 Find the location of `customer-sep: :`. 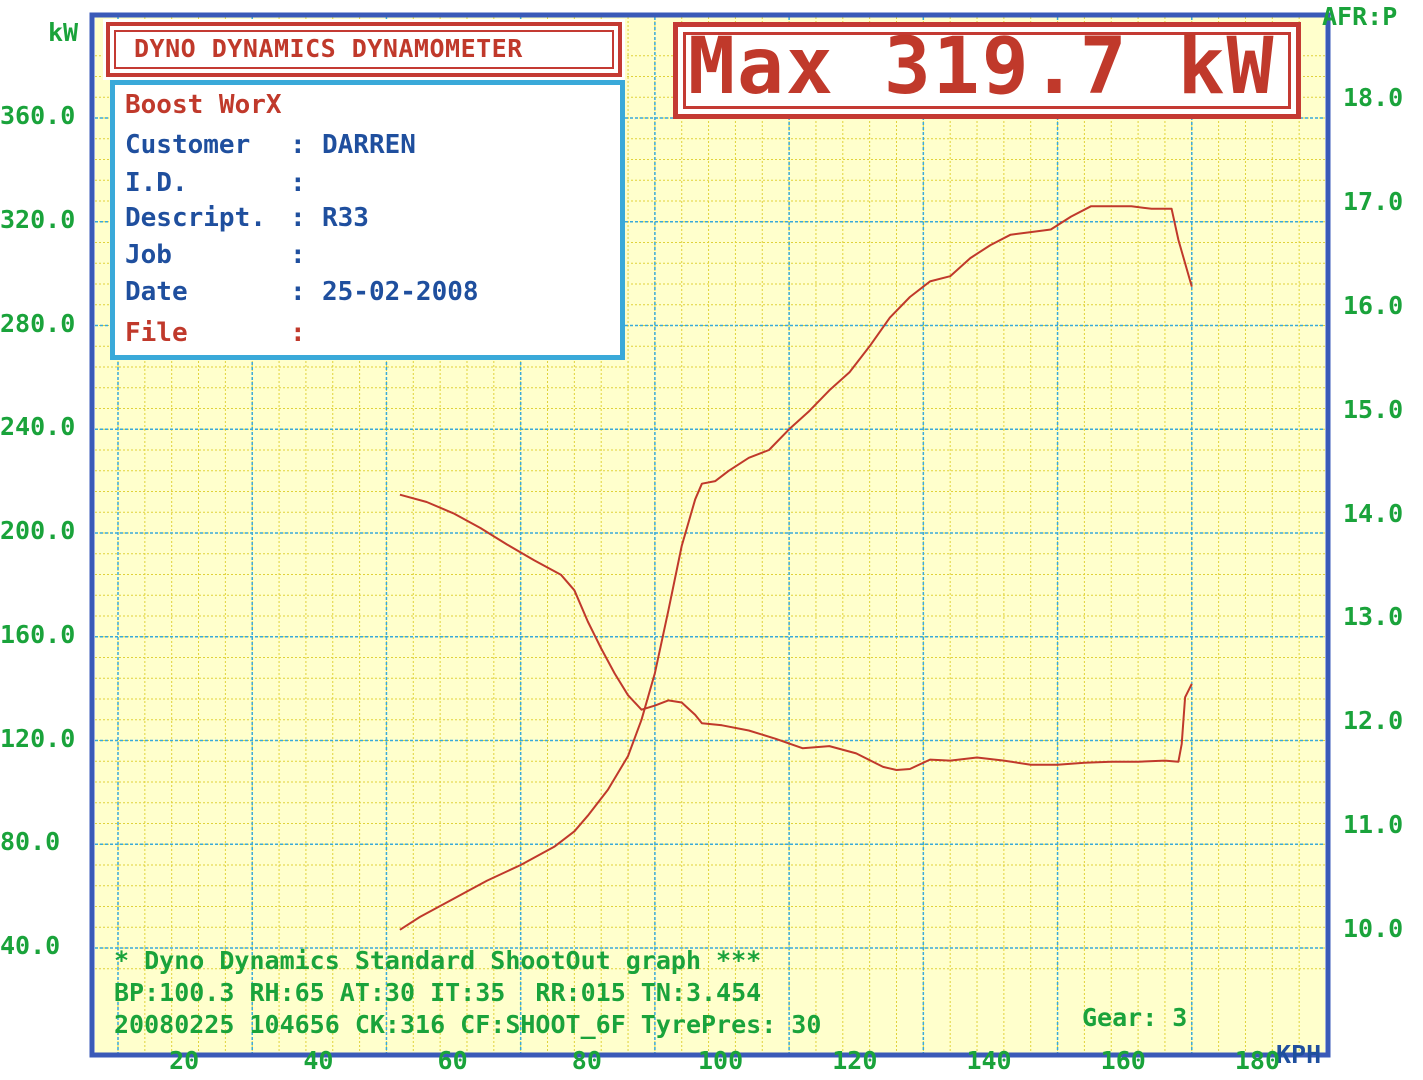

customer-sep: : is located at coordinates (298, 145).